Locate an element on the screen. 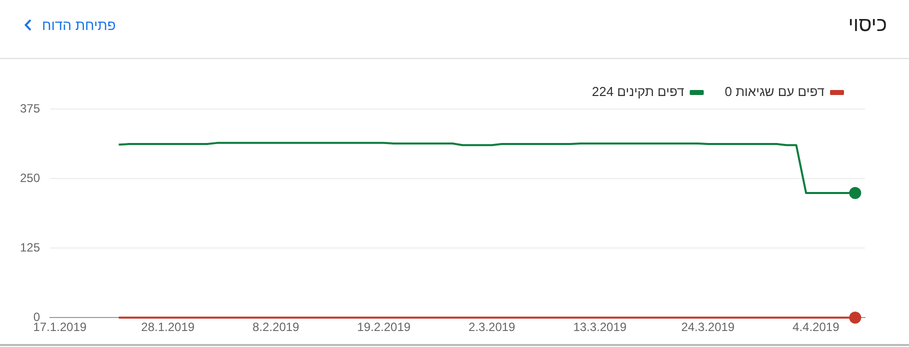  y-tick-label: 125 is located at coordinates (30, 247).